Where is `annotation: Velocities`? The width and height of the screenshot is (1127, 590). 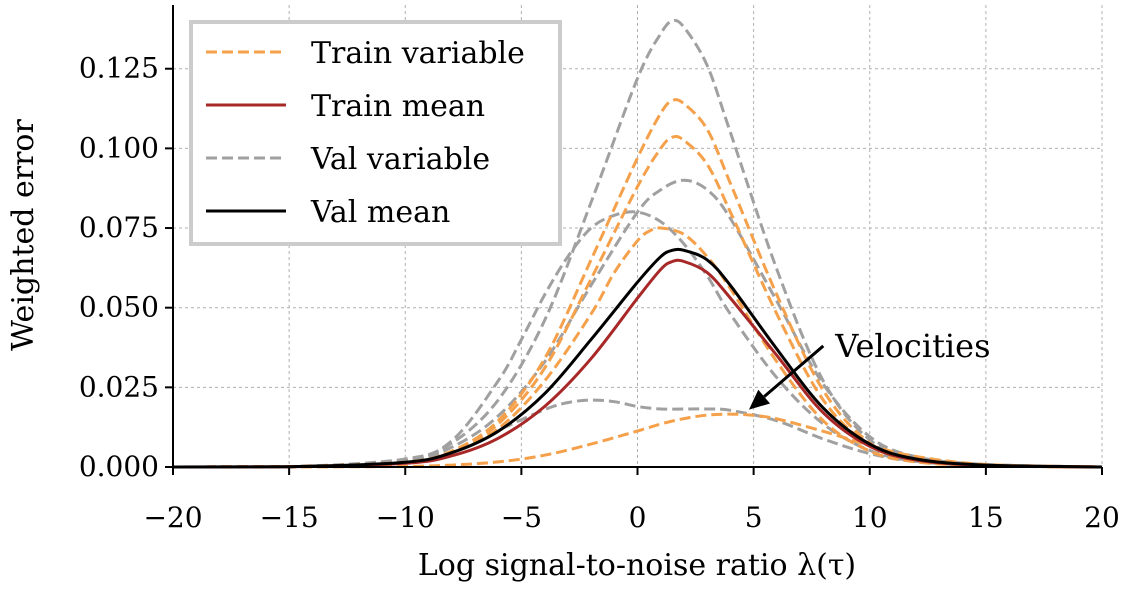
annotation: Velocities is located at coordinates (869, 368).